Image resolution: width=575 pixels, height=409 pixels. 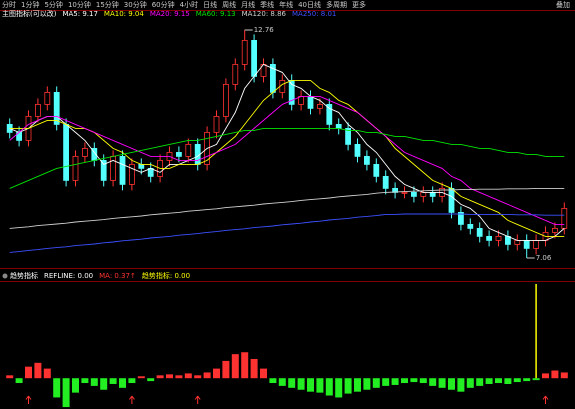 I want to click on timeframe-tab: 4小时, so click(x=189, y=4).